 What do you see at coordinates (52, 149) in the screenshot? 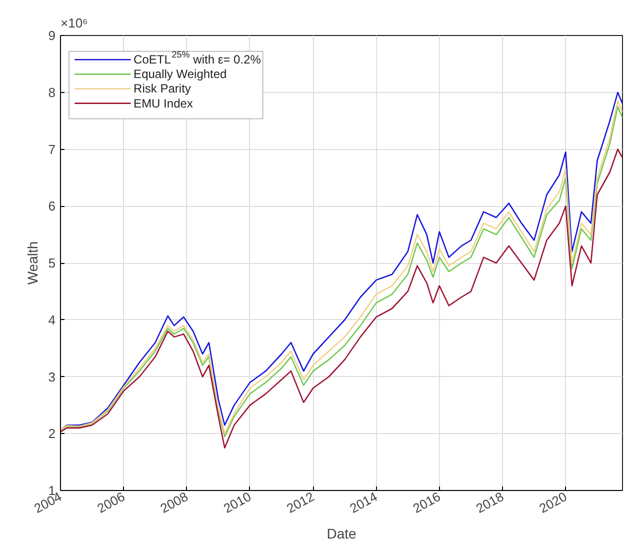
I see `y-tick-label: 7` at bounding box center [52, 149].